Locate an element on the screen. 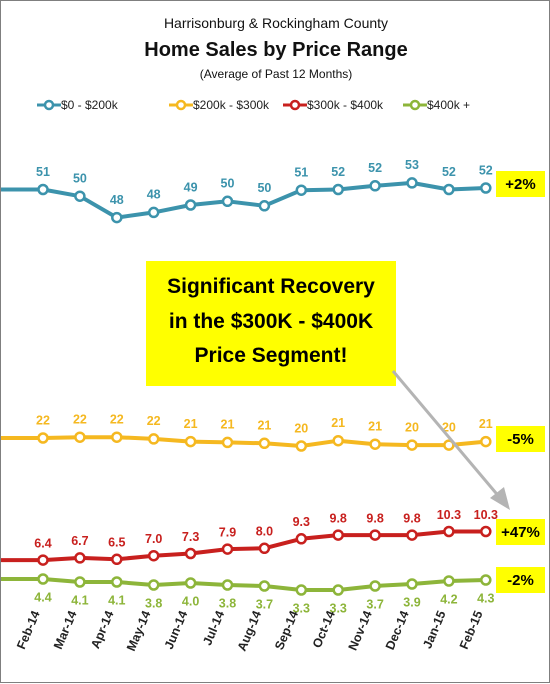 This screenshot has width=550, height=684. callout-arrow-head is located at coordinates (500, 498).